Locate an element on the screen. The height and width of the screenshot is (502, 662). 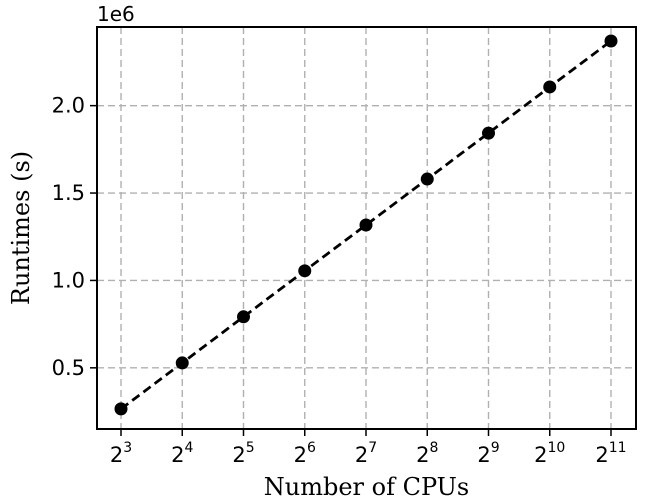
y-axis-ticks: 0.5 1.0 1.5 2.0 is located at coordinates (74, 237).